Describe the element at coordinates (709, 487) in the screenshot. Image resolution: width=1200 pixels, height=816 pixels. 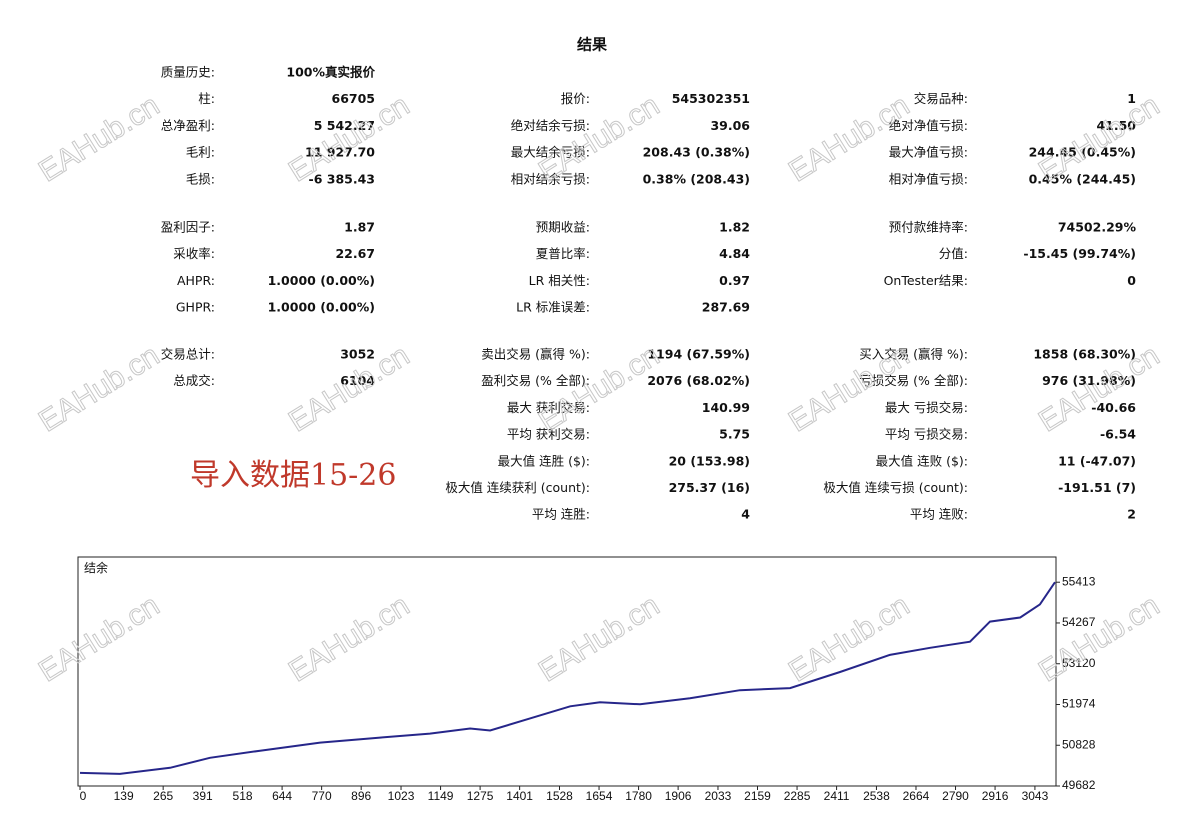
I see `stat-value: 275.37 (16)` at that location.